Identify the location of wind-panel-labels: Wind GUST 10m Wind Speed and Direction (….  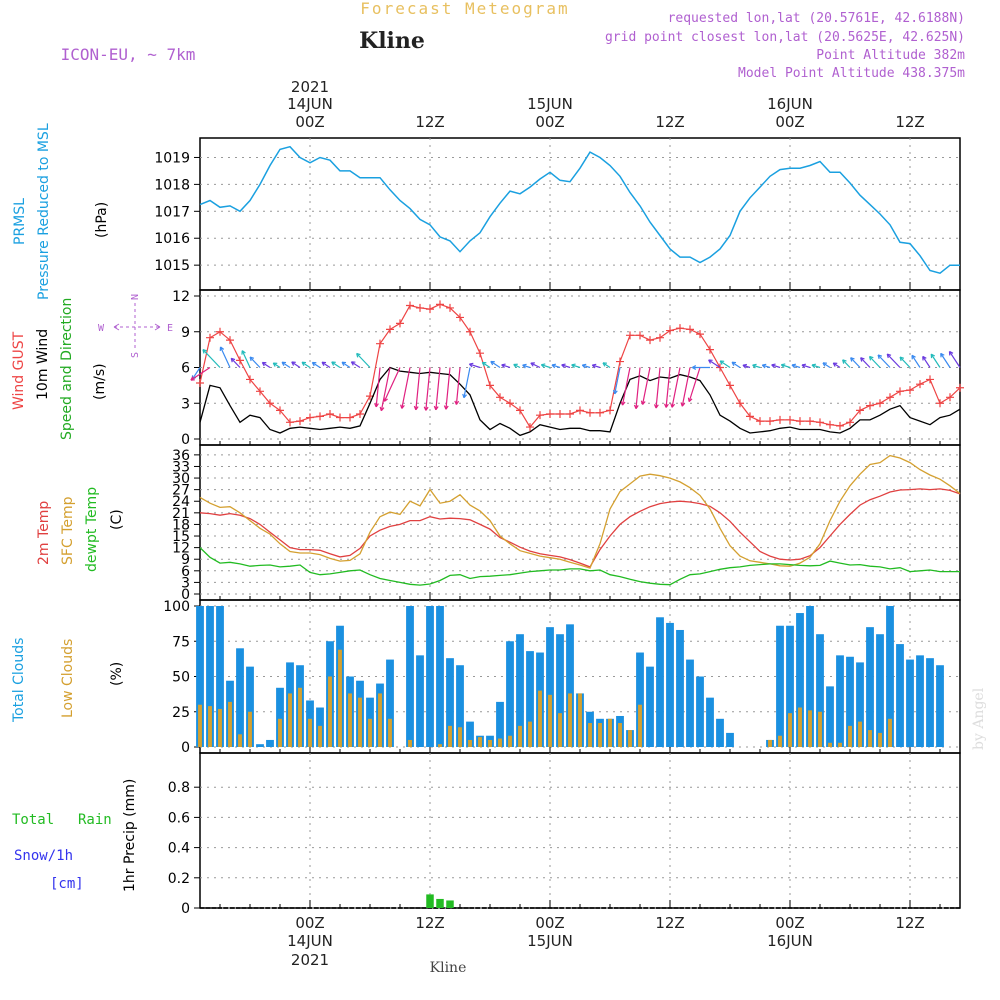
(92, 367).